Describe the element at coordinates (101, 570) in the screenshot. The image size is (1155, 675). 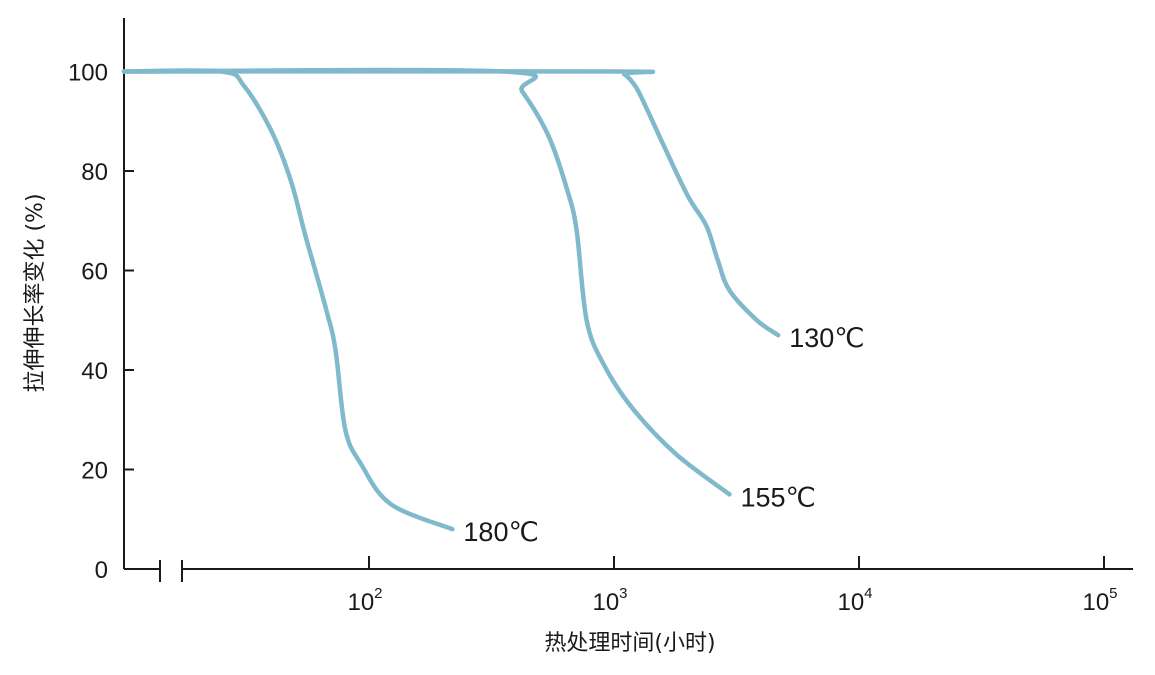
I see `y-tick-label: 0` at that location.